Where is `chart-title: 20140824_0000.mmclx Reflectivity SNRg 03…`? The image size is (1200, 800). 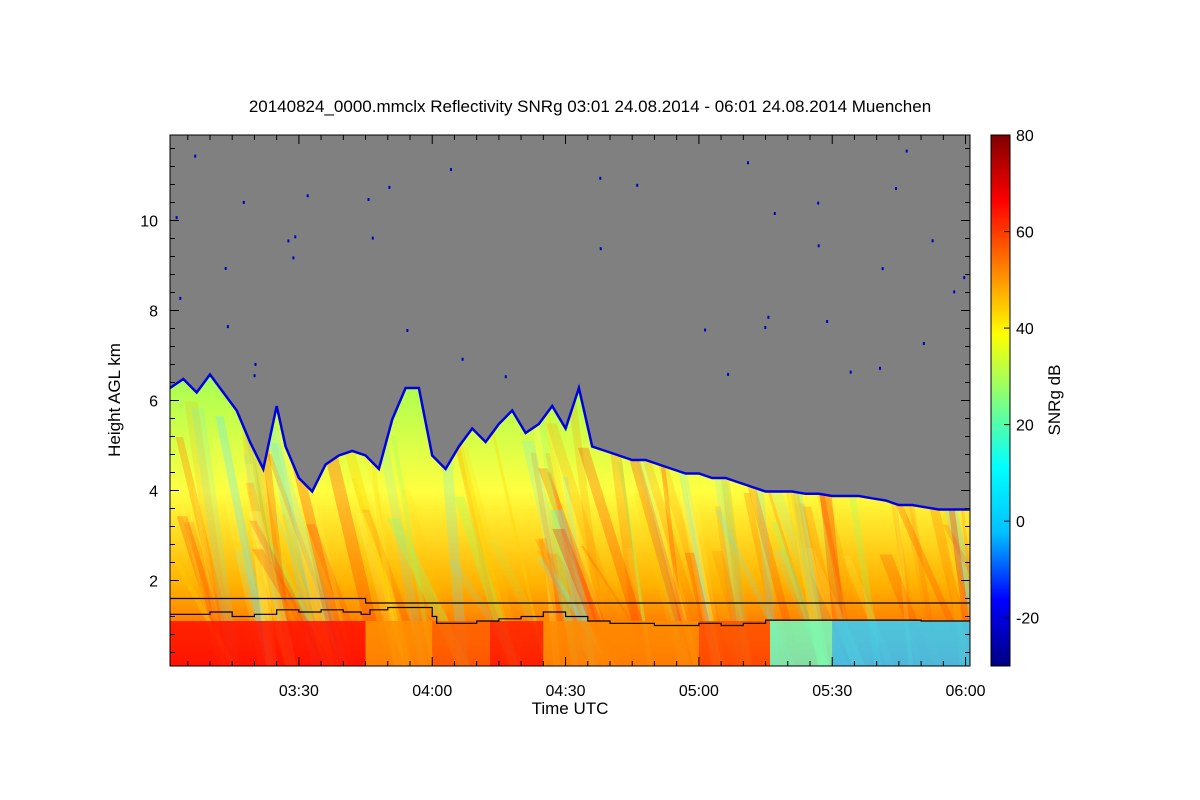
chart-title: 20140824_0000.mmclx Reflectivity SNRg 03… is located at coordinates (590, 106).